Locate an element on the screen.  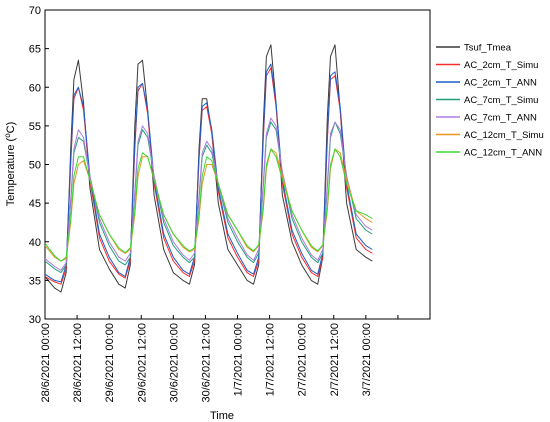
y-axis-title-end: C) is located at coordinates (11, 128).